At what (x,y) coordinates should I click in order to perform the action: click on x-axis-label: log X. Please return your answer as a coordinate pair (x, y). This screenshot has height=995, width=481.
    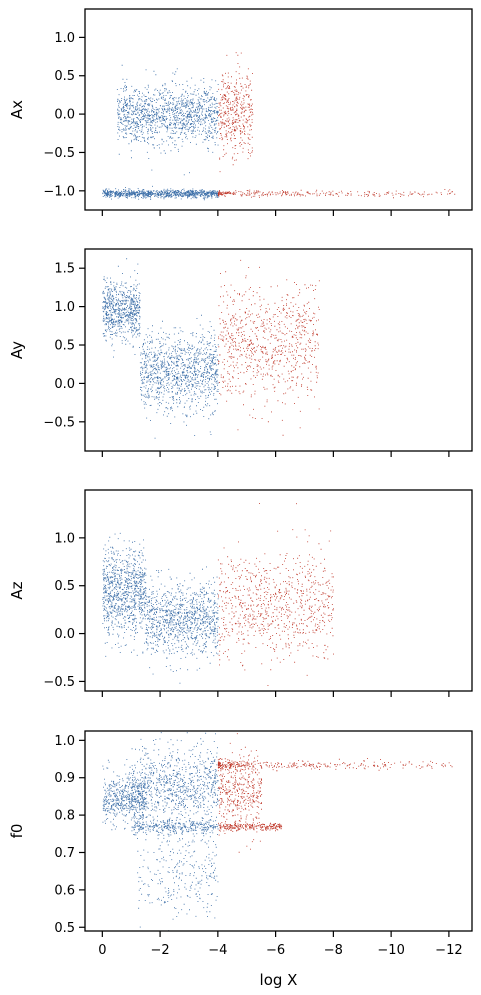
    Looking at the image, I should click on (279, 980).